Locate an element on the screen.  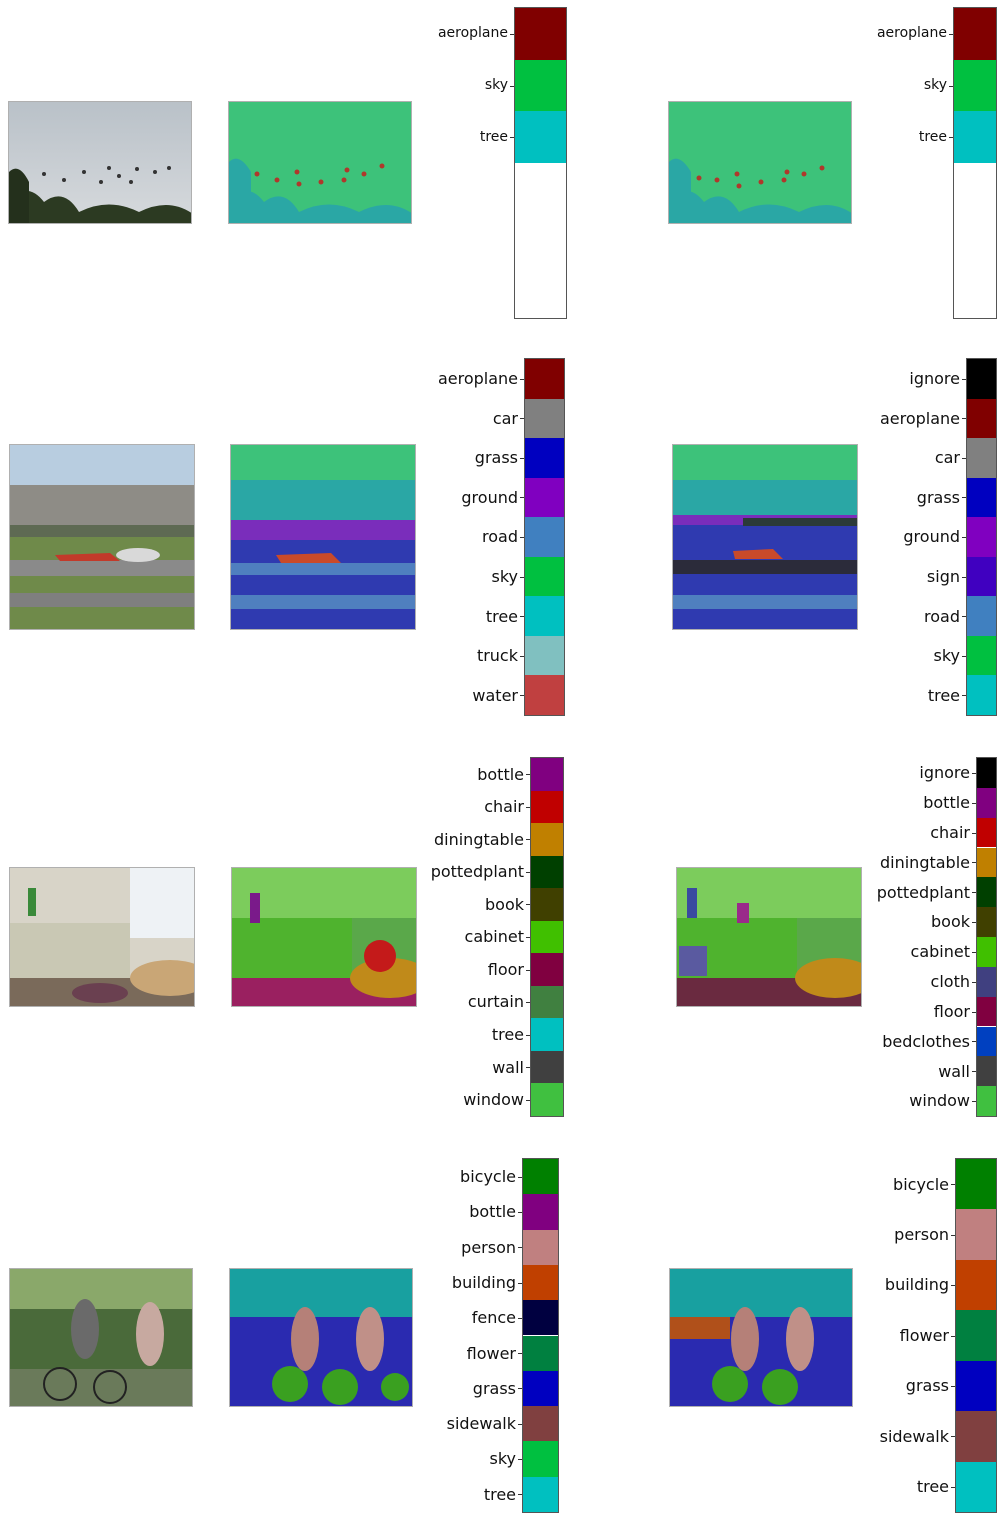
legend-label-diningtable: diningtable is located at coordinates (924, 862).